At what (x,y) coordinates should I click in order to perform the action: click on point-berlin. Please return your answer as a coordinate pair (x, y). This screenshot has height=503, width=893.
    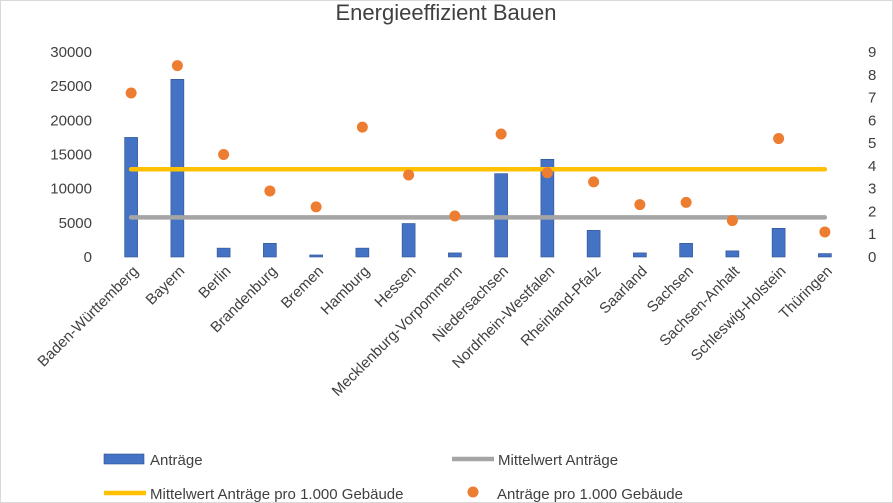
    Looking at the image, I should click on (224, 154).